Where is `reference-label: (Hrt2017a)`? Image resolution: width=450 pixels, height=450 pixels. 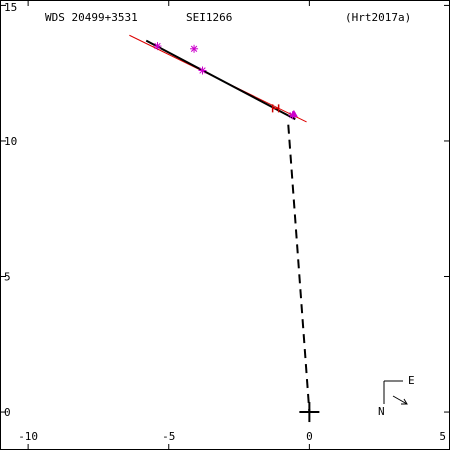 reference-label: (Hrt2017a) is located at coordinates (378, 17).